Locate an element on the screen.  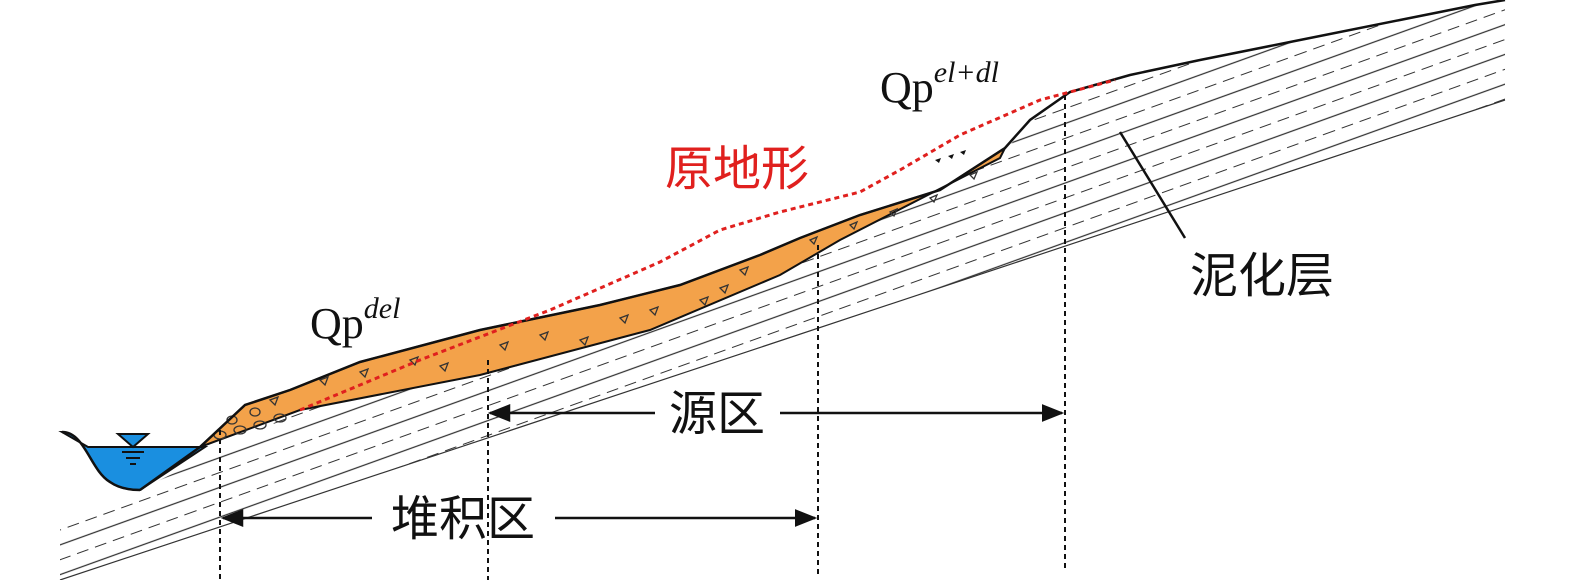
label-source-zone: 源区 is located at coordinates (717, 414).